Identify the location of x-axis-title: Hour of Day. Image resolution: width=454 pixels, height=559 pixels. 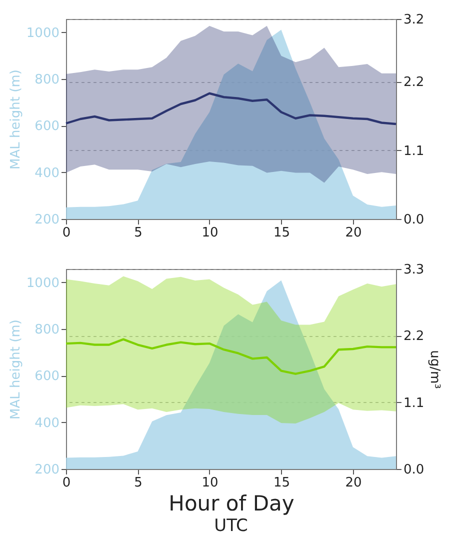
(231, 504).